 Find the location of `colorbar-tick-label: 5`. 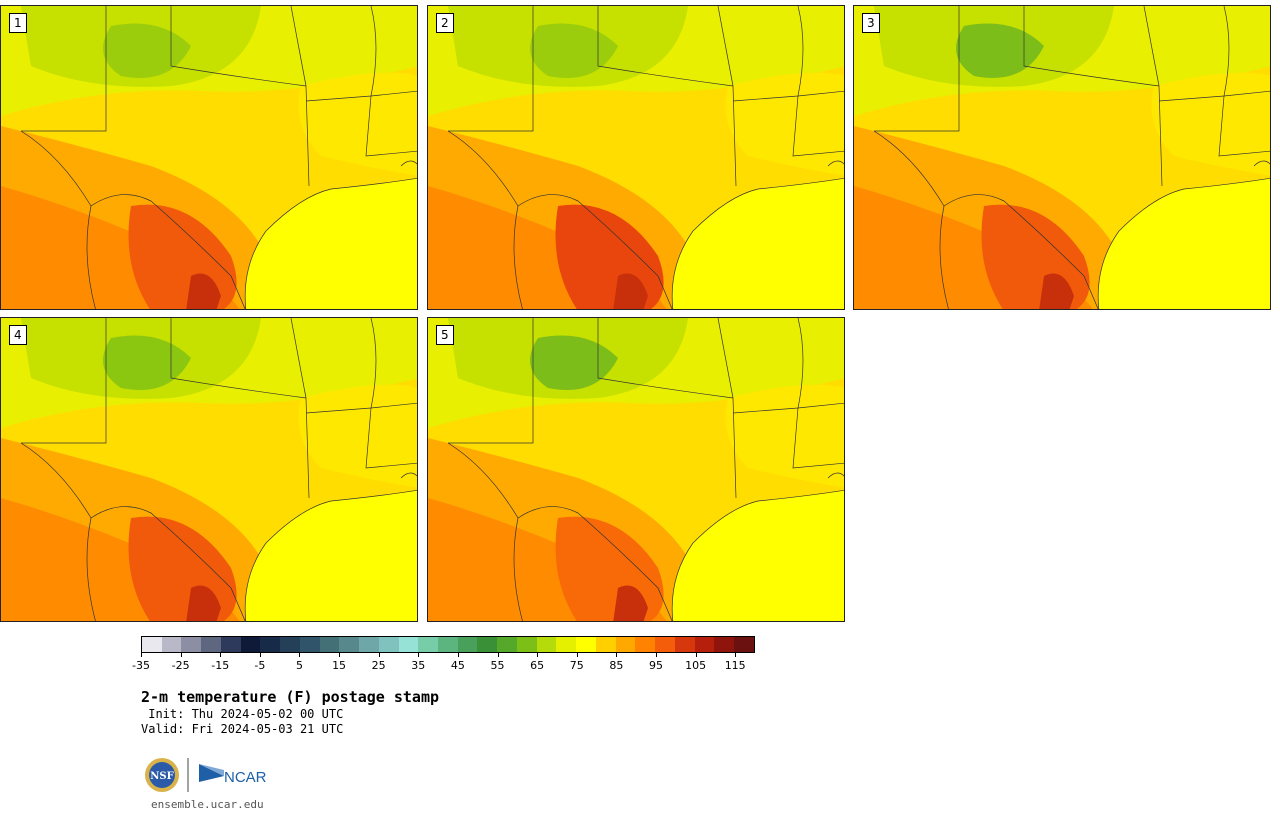

colorbar-tick-label: 5 is located at coordinates (299, 665).